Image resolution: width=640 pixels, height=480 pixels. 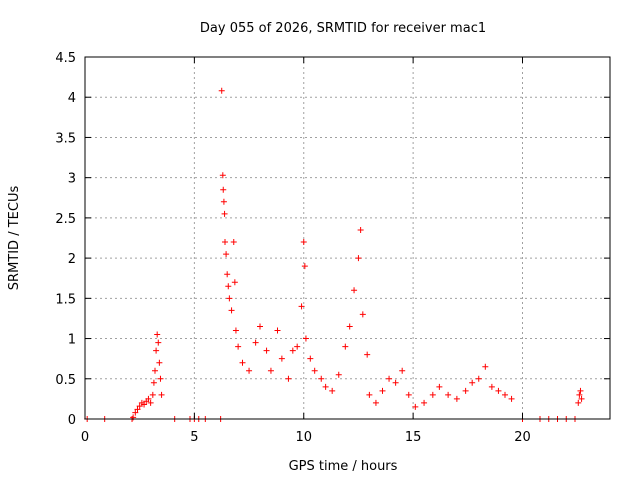 What do you see at coordinates (72, 179) in the screenshot?
I see `y-tick-label: 3` at bounding box center [72, 179].